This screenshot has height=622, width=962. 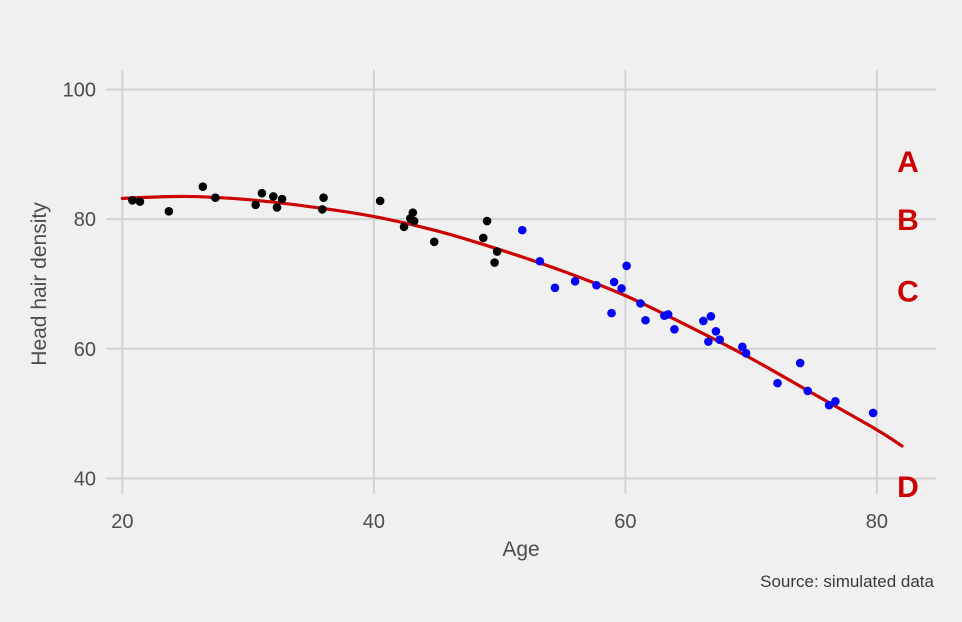 I want to click on zone-label-d: D, so click(x=908, y=487).